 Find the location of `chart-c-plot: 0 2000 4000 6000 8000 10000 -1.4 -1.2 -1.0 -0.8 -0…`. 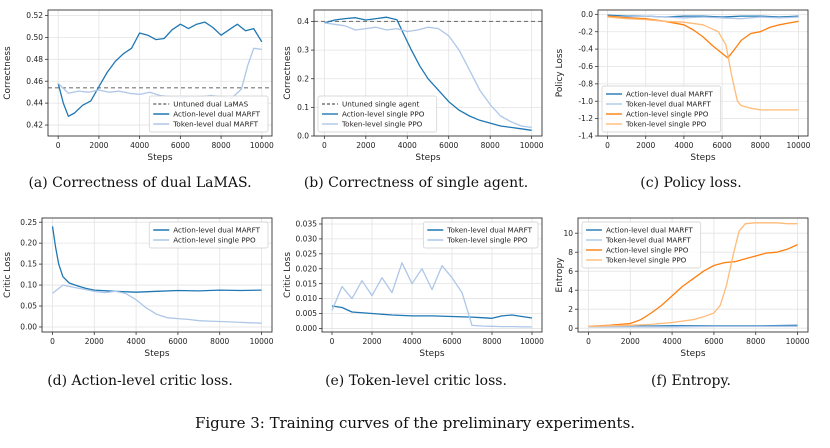

chart-c-plot: 0 2000 4000 6000 8000 10000 -1.4 -1.2 -1.0 -0.8 -0… is located at coordinates (683, 86).